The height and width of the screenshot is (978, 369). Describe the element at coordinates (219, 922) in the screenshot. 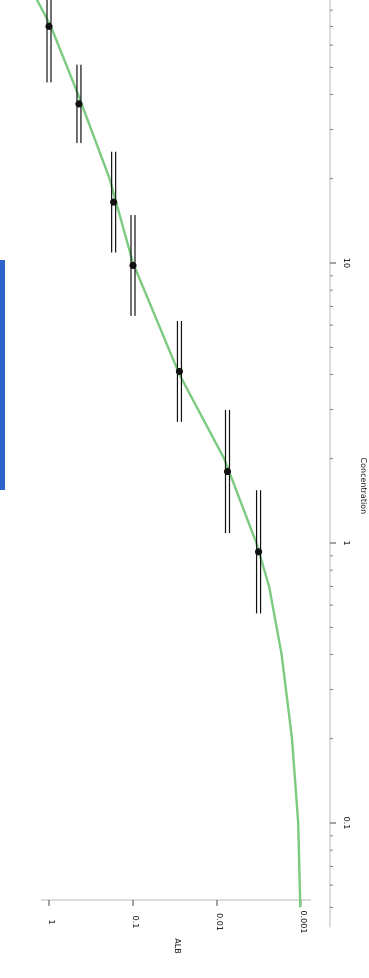

I see `y-tick-label: 0.01` at that location.